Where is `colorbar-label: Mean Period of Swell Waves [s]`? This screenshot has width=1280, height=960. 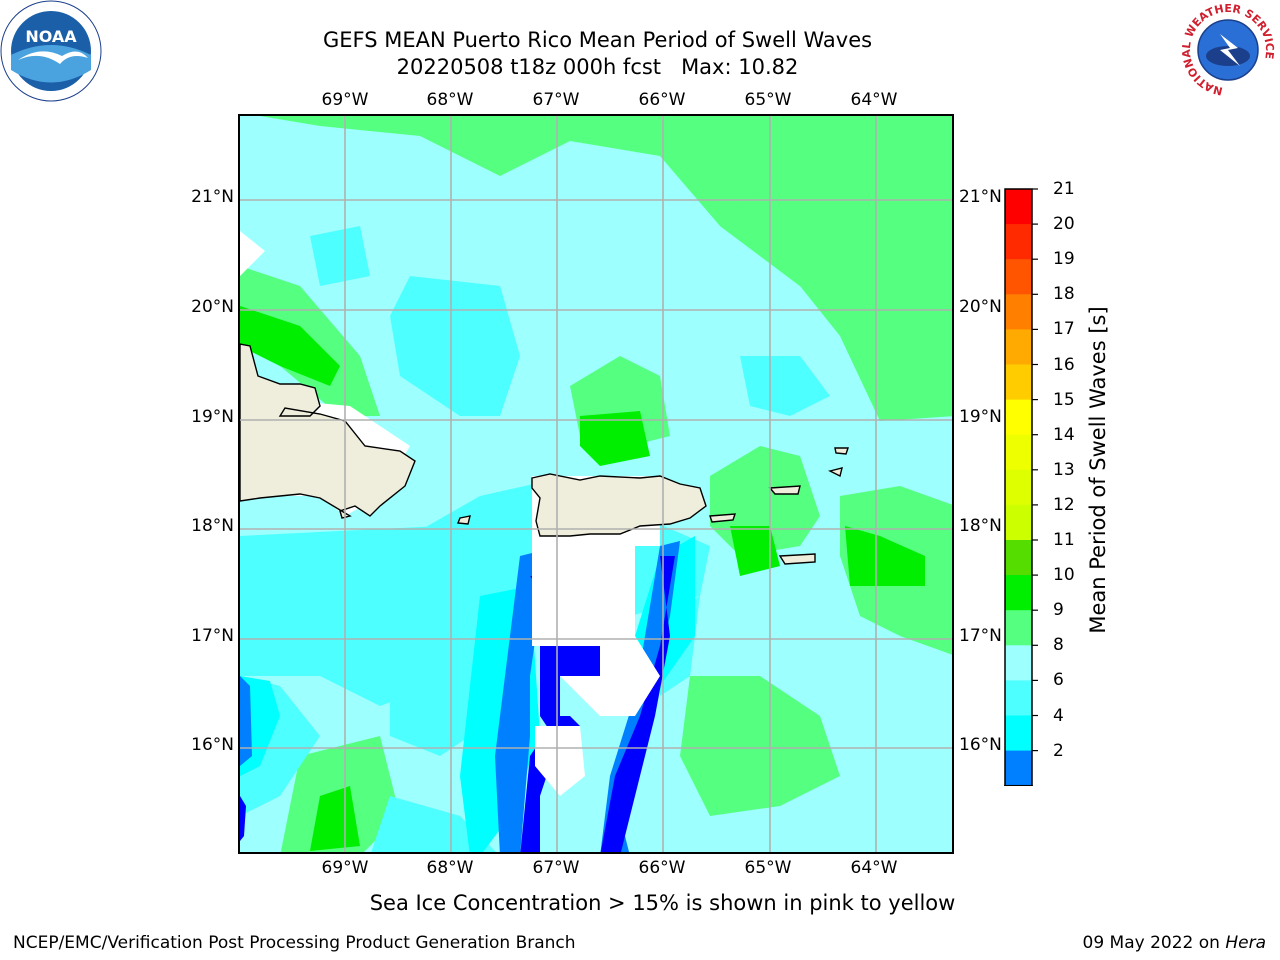 colorbar-label: Mean Period of Swell Waves [s] is located at coordinates (1098, 470).